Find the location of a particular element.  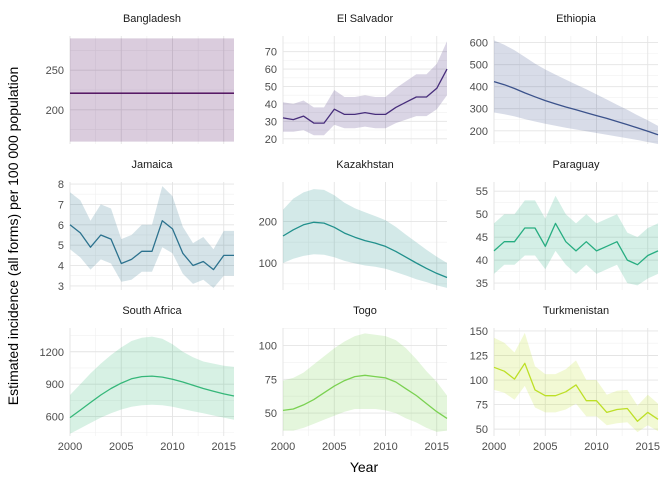

y-tick-label: 20 is located at coordinates (271, 140).